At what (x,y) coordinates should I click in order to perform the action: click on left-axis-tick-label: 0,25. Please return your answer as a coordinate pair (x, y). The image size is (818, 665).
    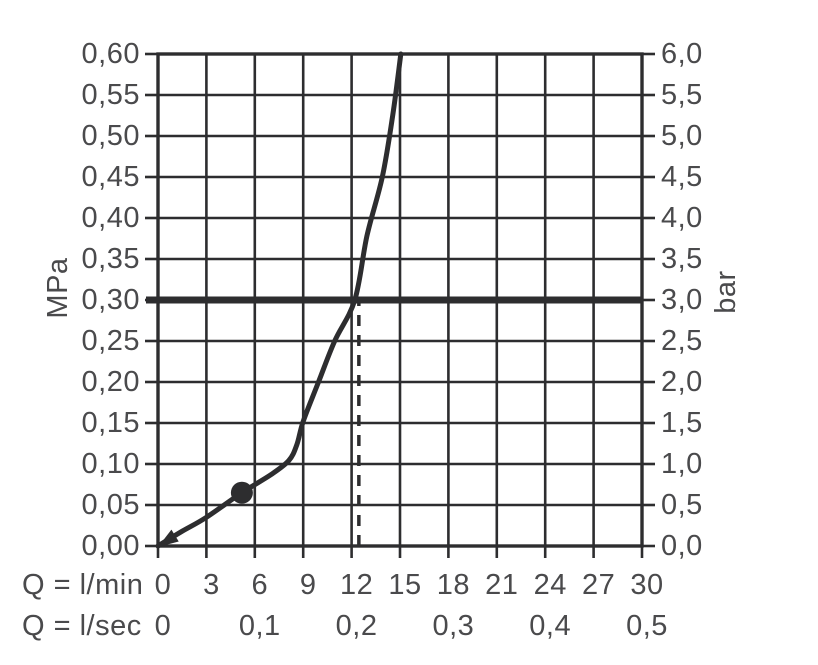
    Looking at the image, I should click on (111, 341).